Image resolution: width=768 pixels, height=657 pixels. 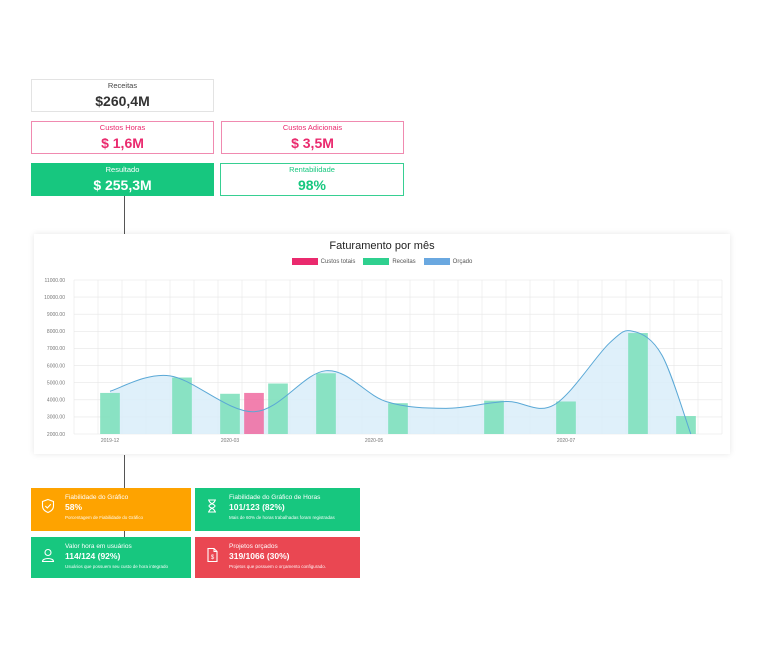 I want to click on y-tick-label: 11000.00, so click(x=55, y=281).